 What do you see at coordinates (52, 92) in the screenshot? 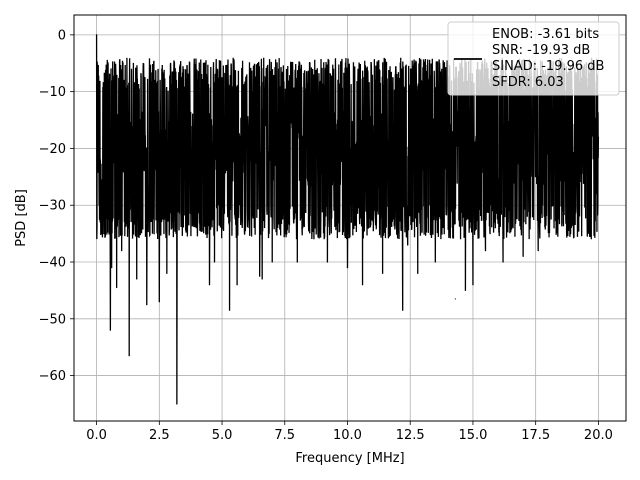
I see `y-tick-label: −10` at bounding box center [52, 92].